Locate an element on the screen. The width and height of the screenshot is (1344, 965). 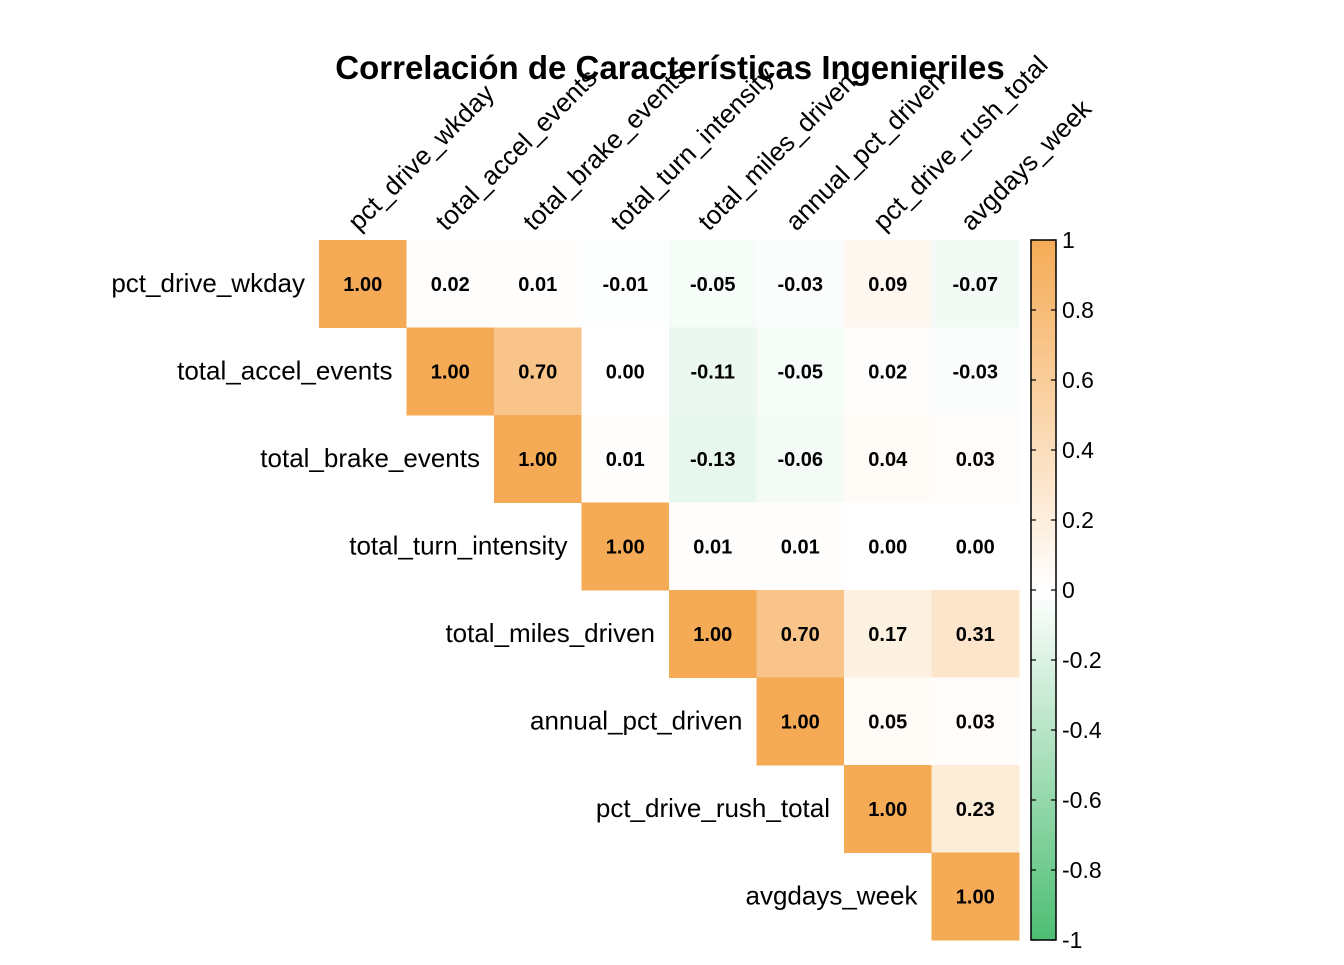
cell-value-label: -0.13 is located at coordinates (713, 460).